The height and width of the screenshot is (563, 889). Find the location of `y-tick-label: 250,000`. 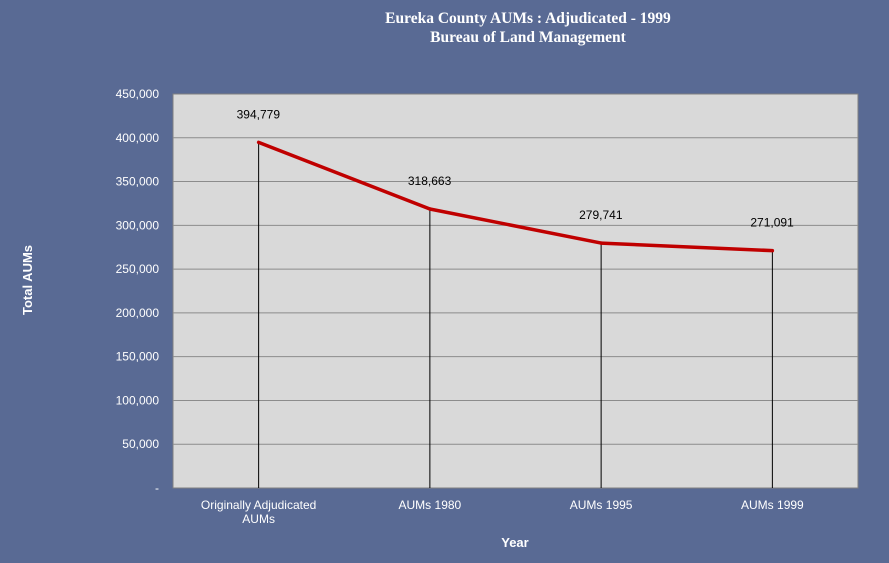

y-tick-label: 250,000 is located at coordinates (138, 269).